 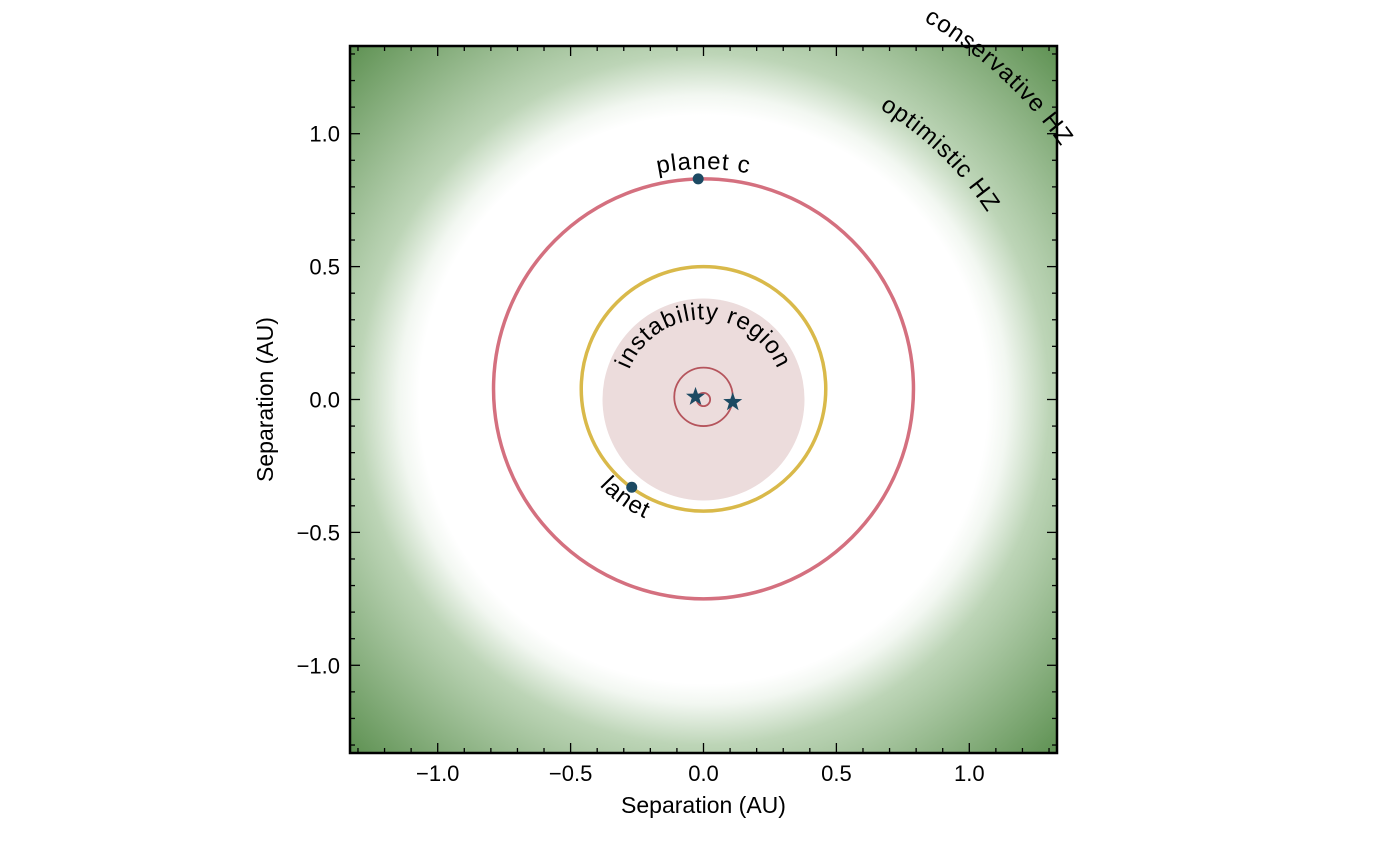 What do you see at coordinates (836, 773) in the screenshot?
I see `x-tick-label: 0.5` at bounding box center [836, 773].